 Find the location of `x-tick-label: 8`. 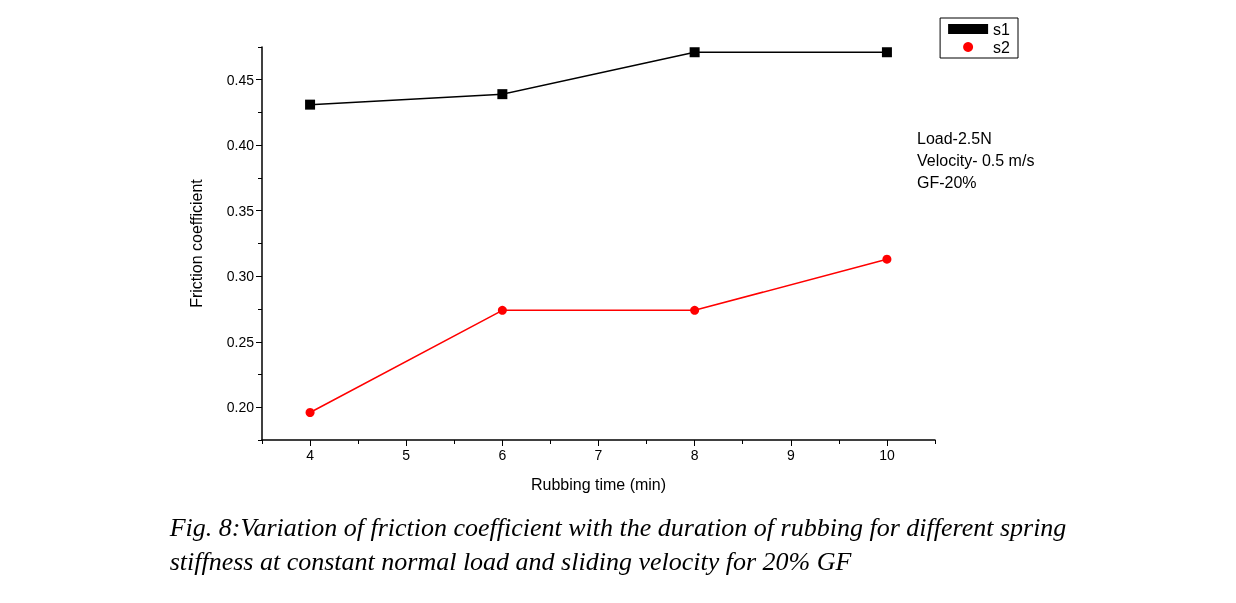

x-tick-label: 8 is located at coordinates (694, 455).